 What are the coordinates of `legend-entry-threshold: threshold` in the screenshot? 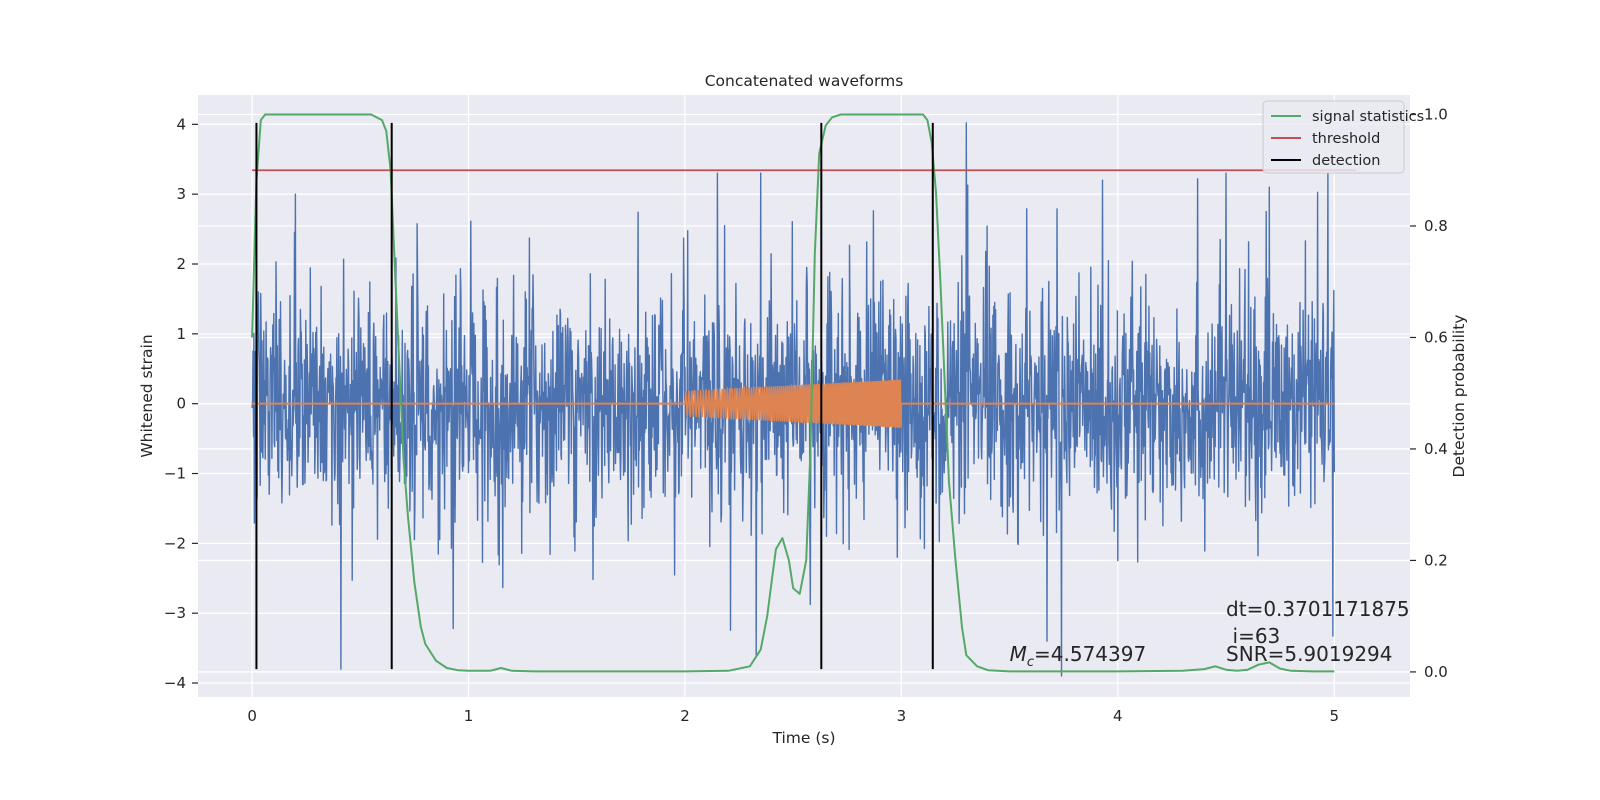 It's located at (1346, 139).